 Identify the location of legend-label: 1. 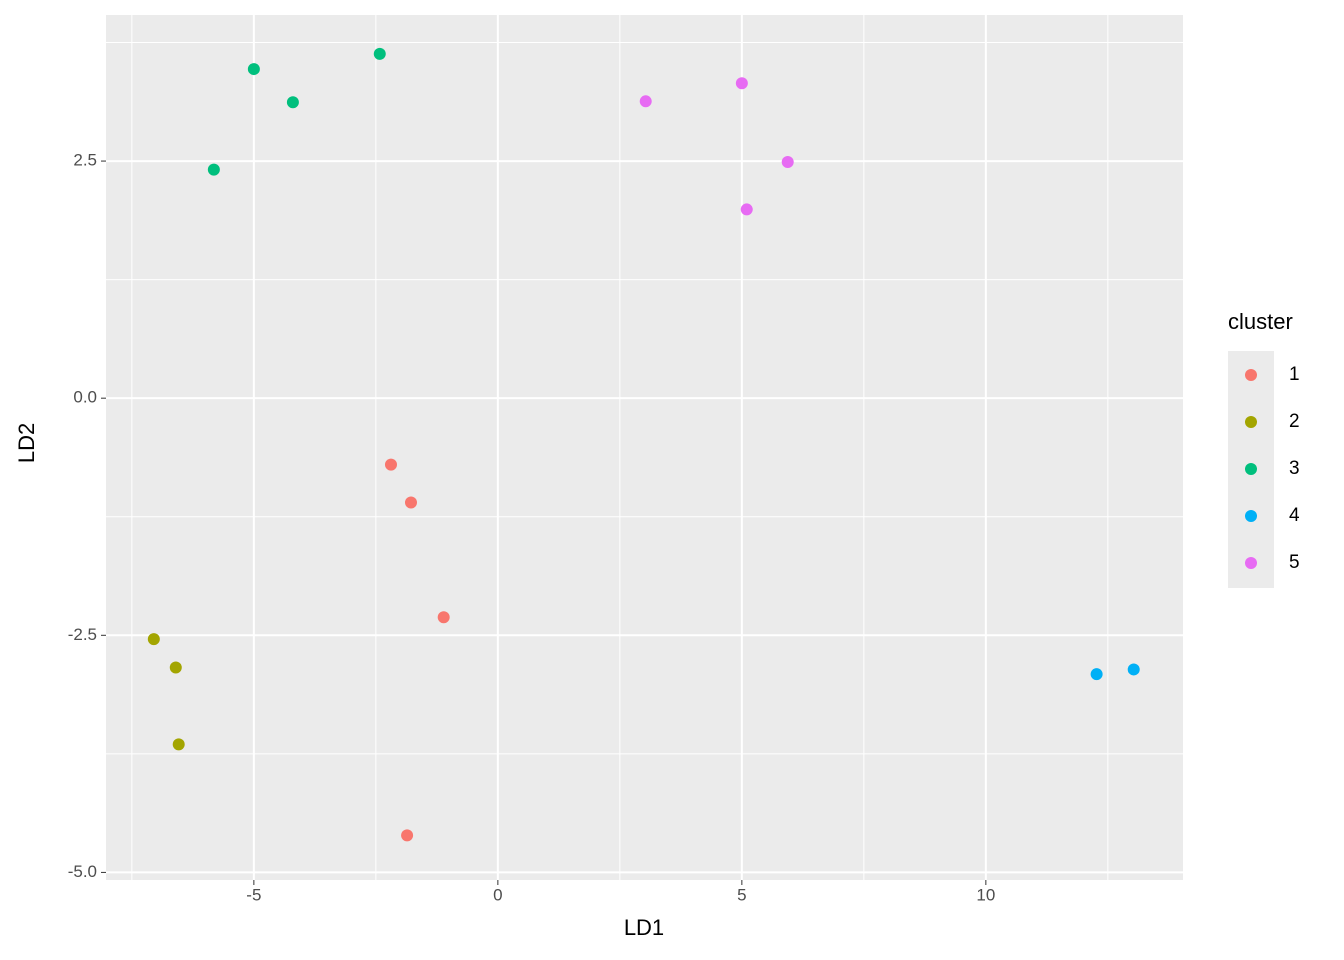
(1294, 374).